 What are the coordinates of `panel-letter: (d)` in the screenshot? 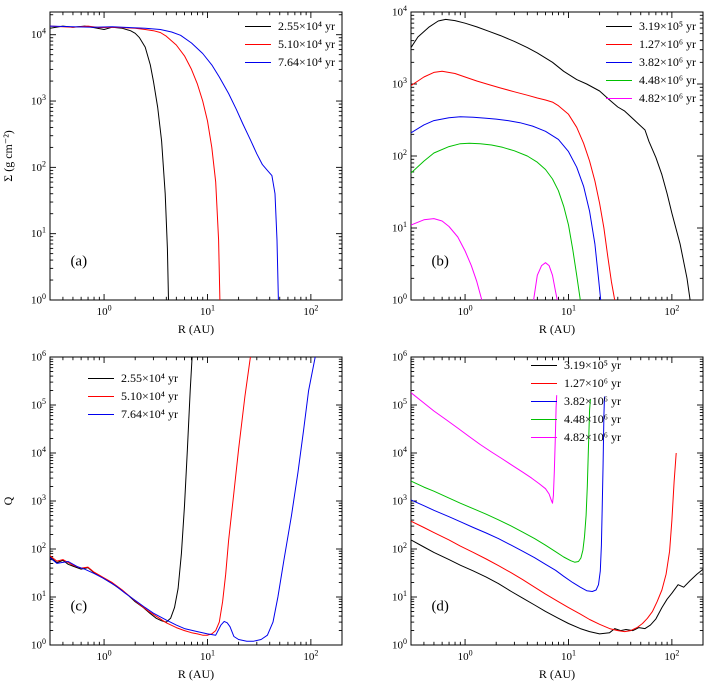 It's located at (440, 606).